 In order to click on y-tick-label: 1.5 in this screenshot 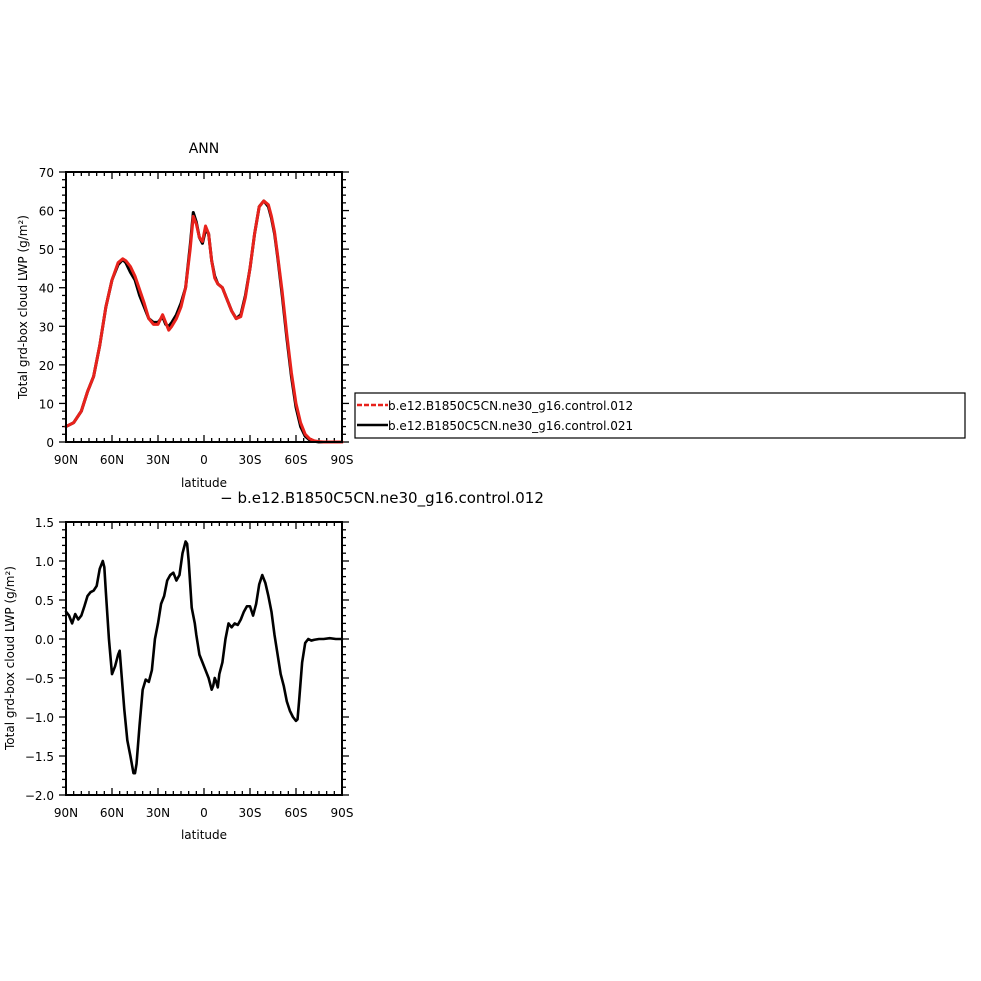, I will do `click(44, 523)`.